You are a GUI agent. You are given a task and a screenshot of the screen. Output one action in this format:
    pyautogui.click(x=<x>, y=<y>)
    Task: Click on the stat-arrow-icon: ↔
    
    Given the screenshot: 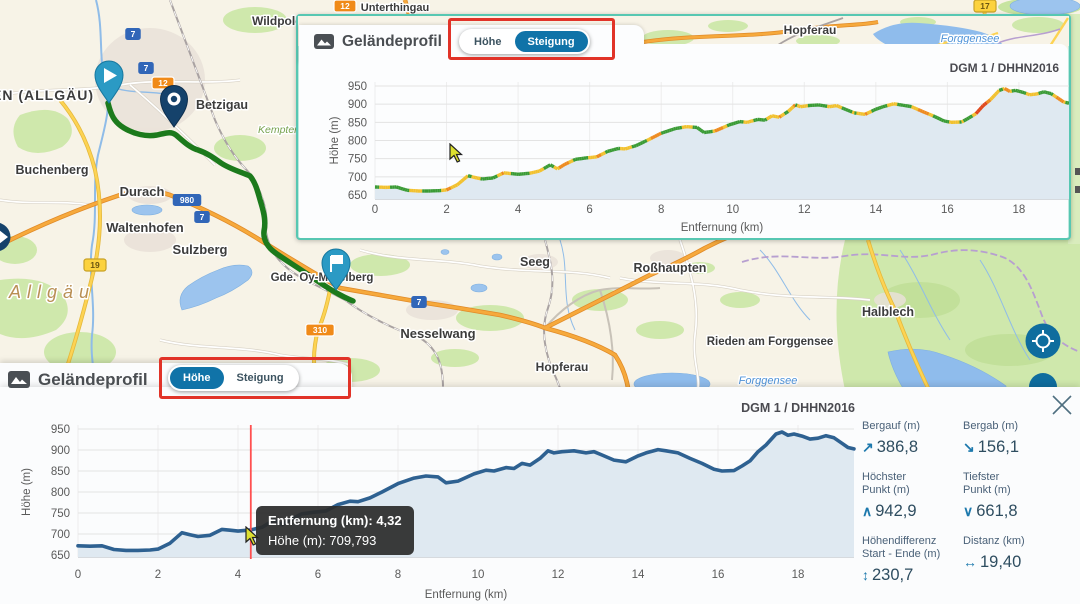 What is the action you would take?
    pyautogui.click(x=970, y=562)
    